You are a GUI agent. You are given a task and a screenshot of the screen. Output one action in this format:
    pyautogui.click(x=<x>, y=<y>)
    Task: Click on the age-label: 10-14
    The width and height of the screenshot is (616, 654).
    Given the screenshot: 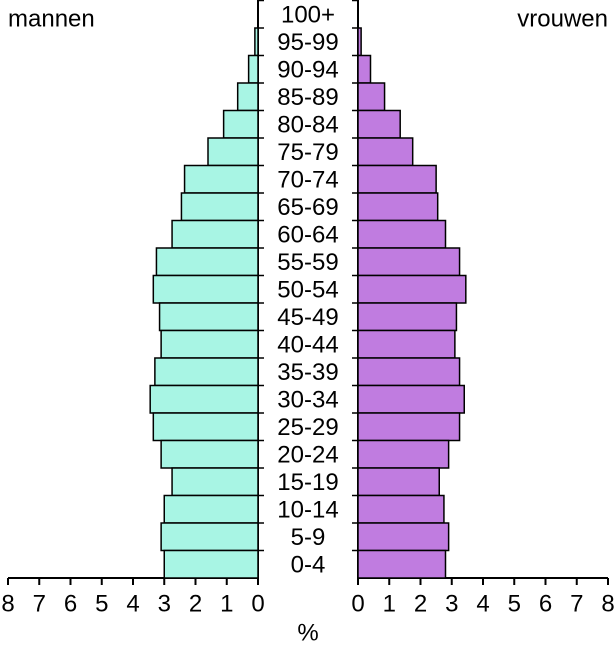 What is the action you would take?
    pyautogui.click(x=307, y=510)
    